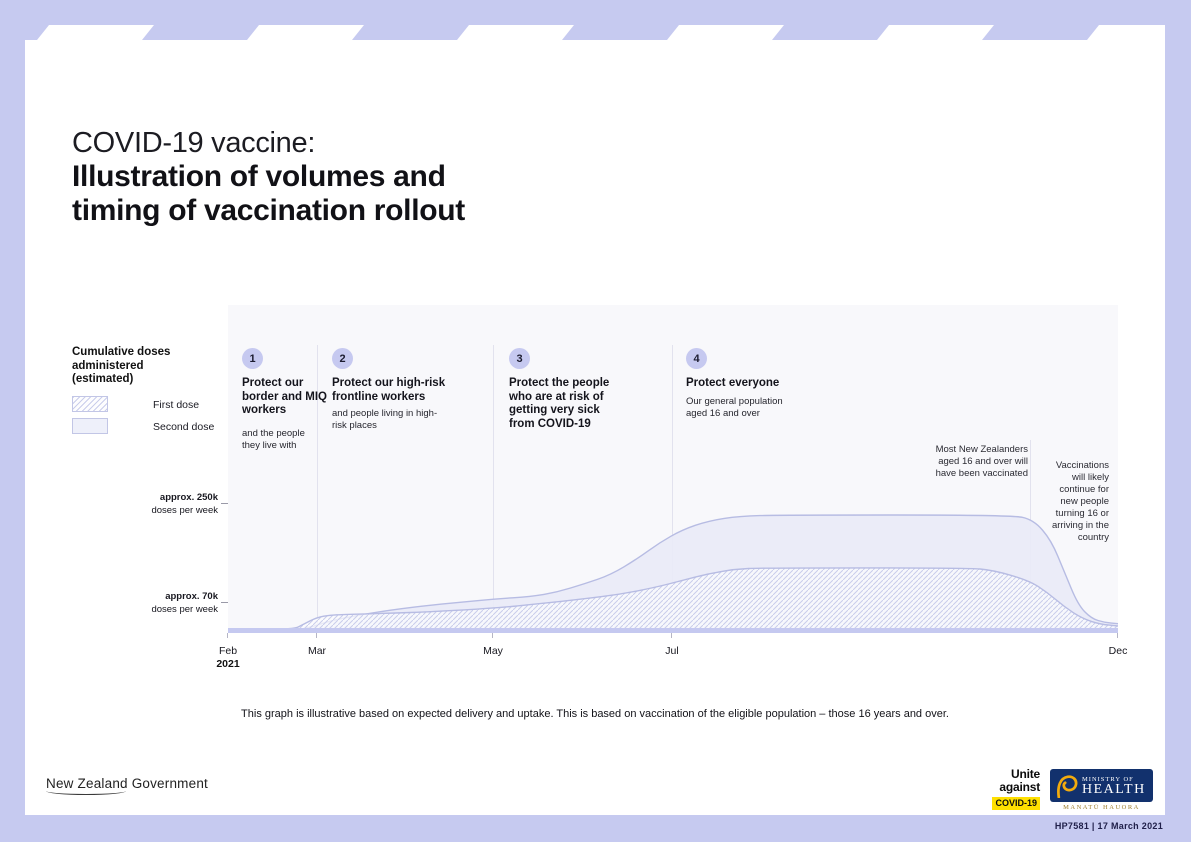 This screenshot has width=1191, height=842. I want to click on phase-1-heading: Protect our border and MIQ workers, so click(284, 396).